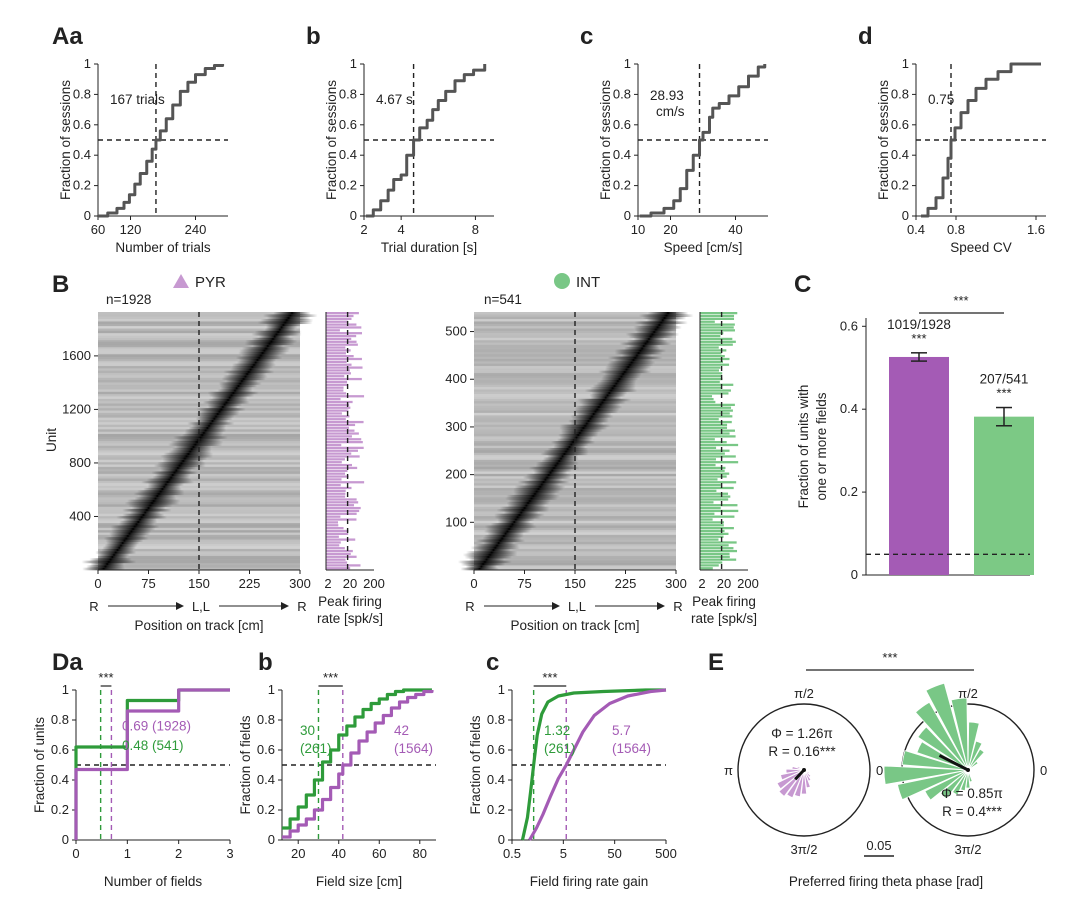  What do you see at coordinates (1036, 229) in the screenshot?
I see `x-tick-label: 1.6` at bounding box center [1036, 229].